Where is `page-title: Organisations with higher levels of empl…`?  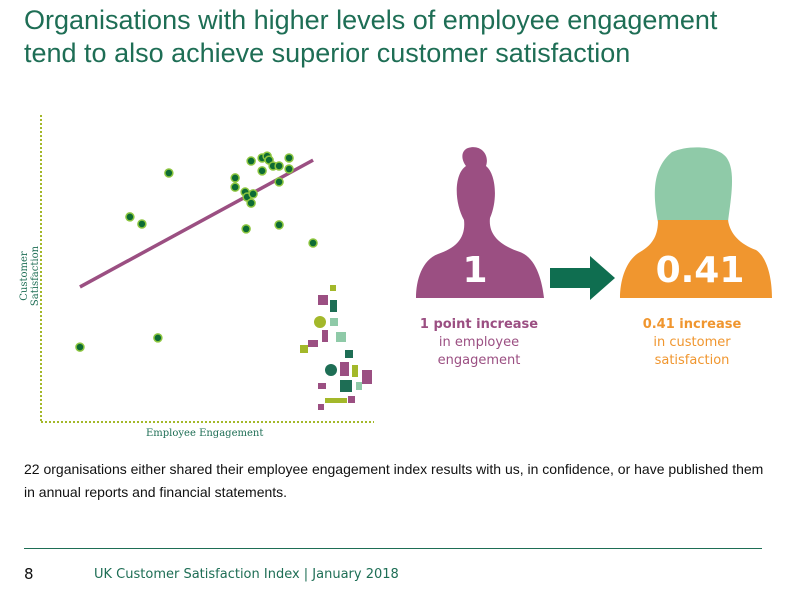
page-title: Organisations with higher levels of empl… is located at coordinates (371, 36).